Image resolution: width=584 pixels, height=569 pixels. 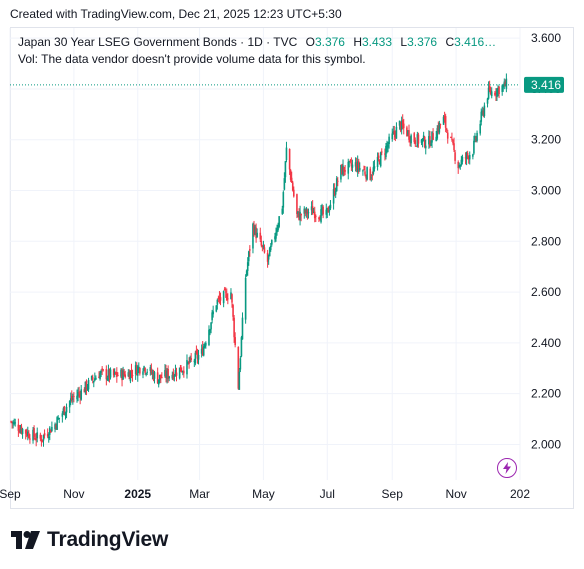 What do you see at coordinates (507, 468) in the screenshot?
I see `lightning-bolt-icon` at bounding box center [507, 468].